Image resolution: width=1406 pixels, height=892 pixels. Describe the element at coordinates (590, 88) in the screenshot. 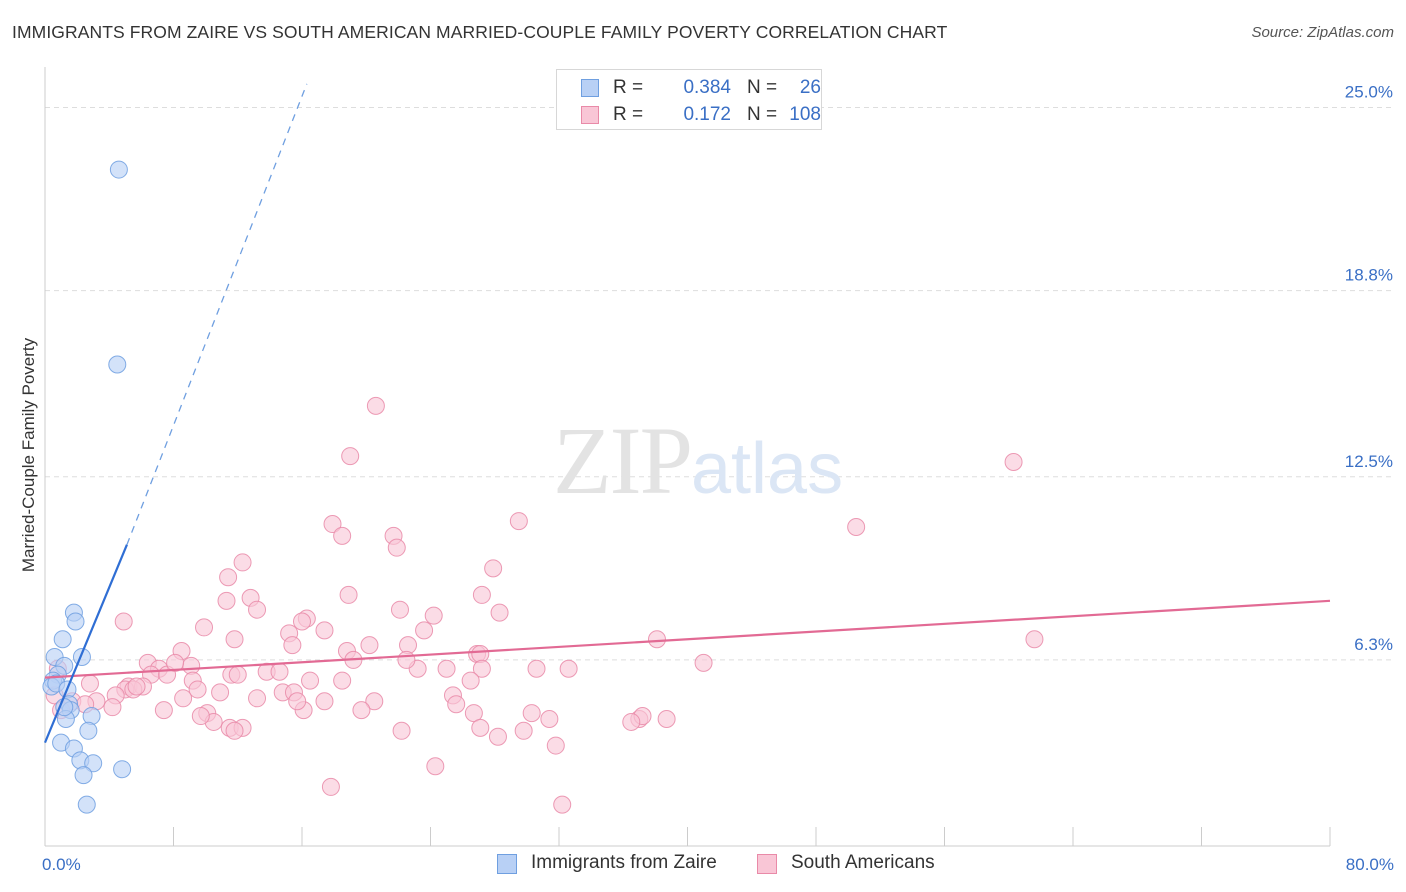

I see `legend-swatch-zaire` at that location.